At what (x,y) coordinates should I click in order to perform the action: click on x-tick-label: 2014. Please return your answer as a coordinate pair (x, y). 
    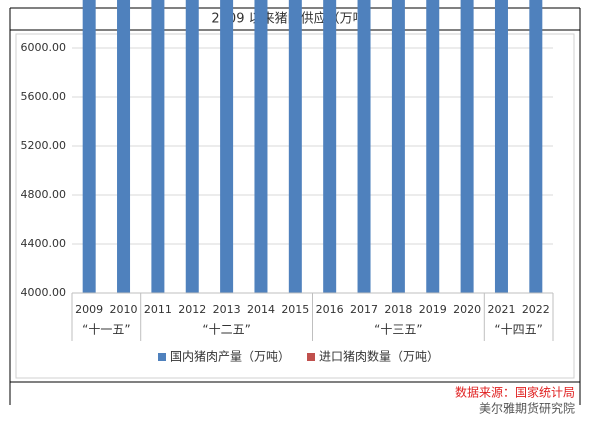
    Looking at the image, I should click on (261, 309).